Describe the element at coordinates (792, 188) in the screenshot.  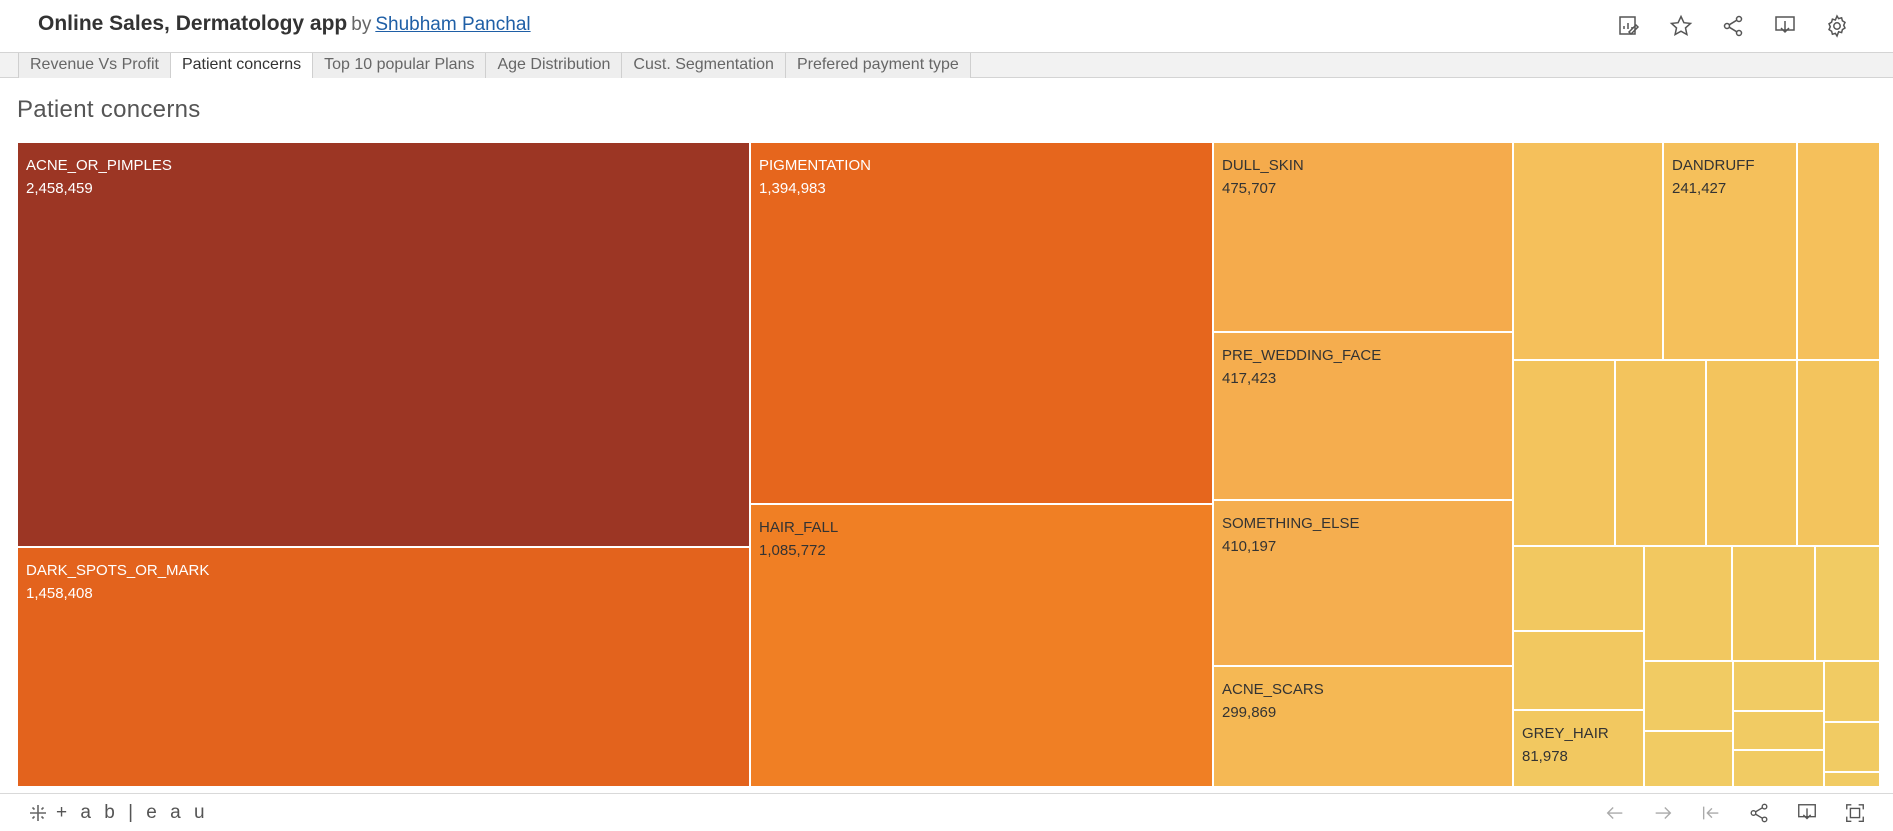
I see `treemap-tile-value: 1,394,983` at that location.